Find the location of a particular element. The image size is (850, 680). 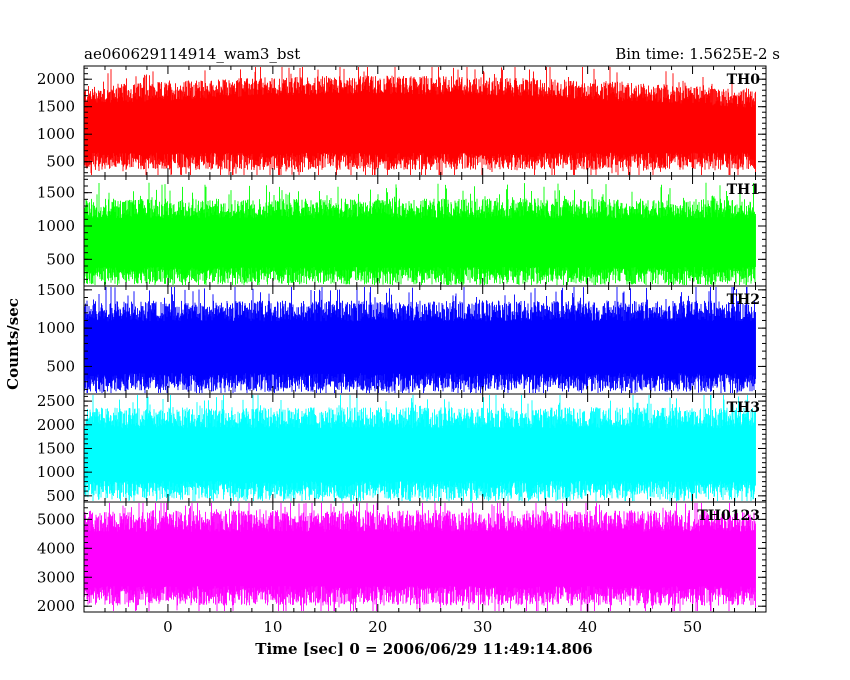

y-tick-label: 4000 is located at coordinates (56, 548).